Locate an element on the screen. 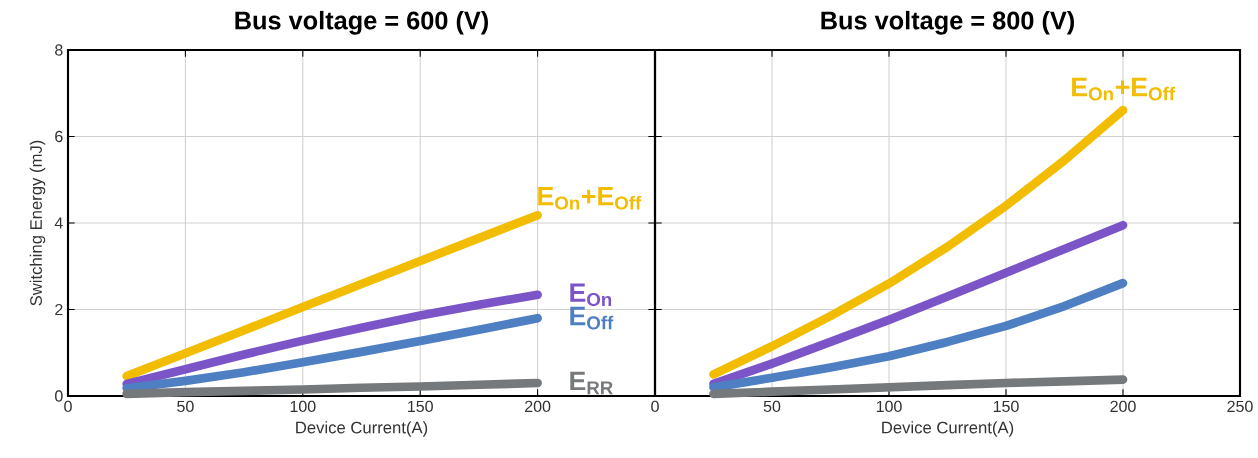  series-label: E$_{On}$ is located at coordinates (591, 295).